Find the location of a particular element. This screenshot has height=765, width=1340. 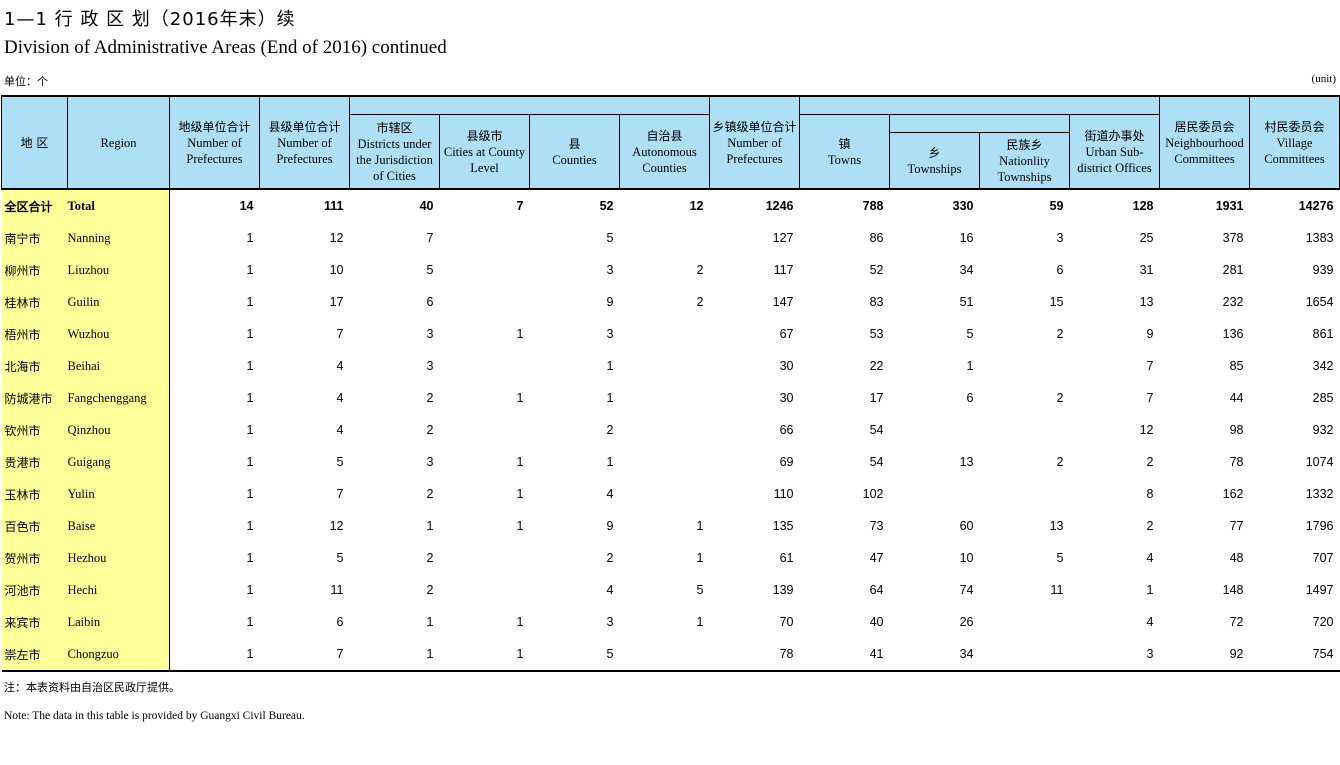

page-title-chinese: 1—1 行 政 区 划（2016年末）续 is located at coordinates (150, 19).